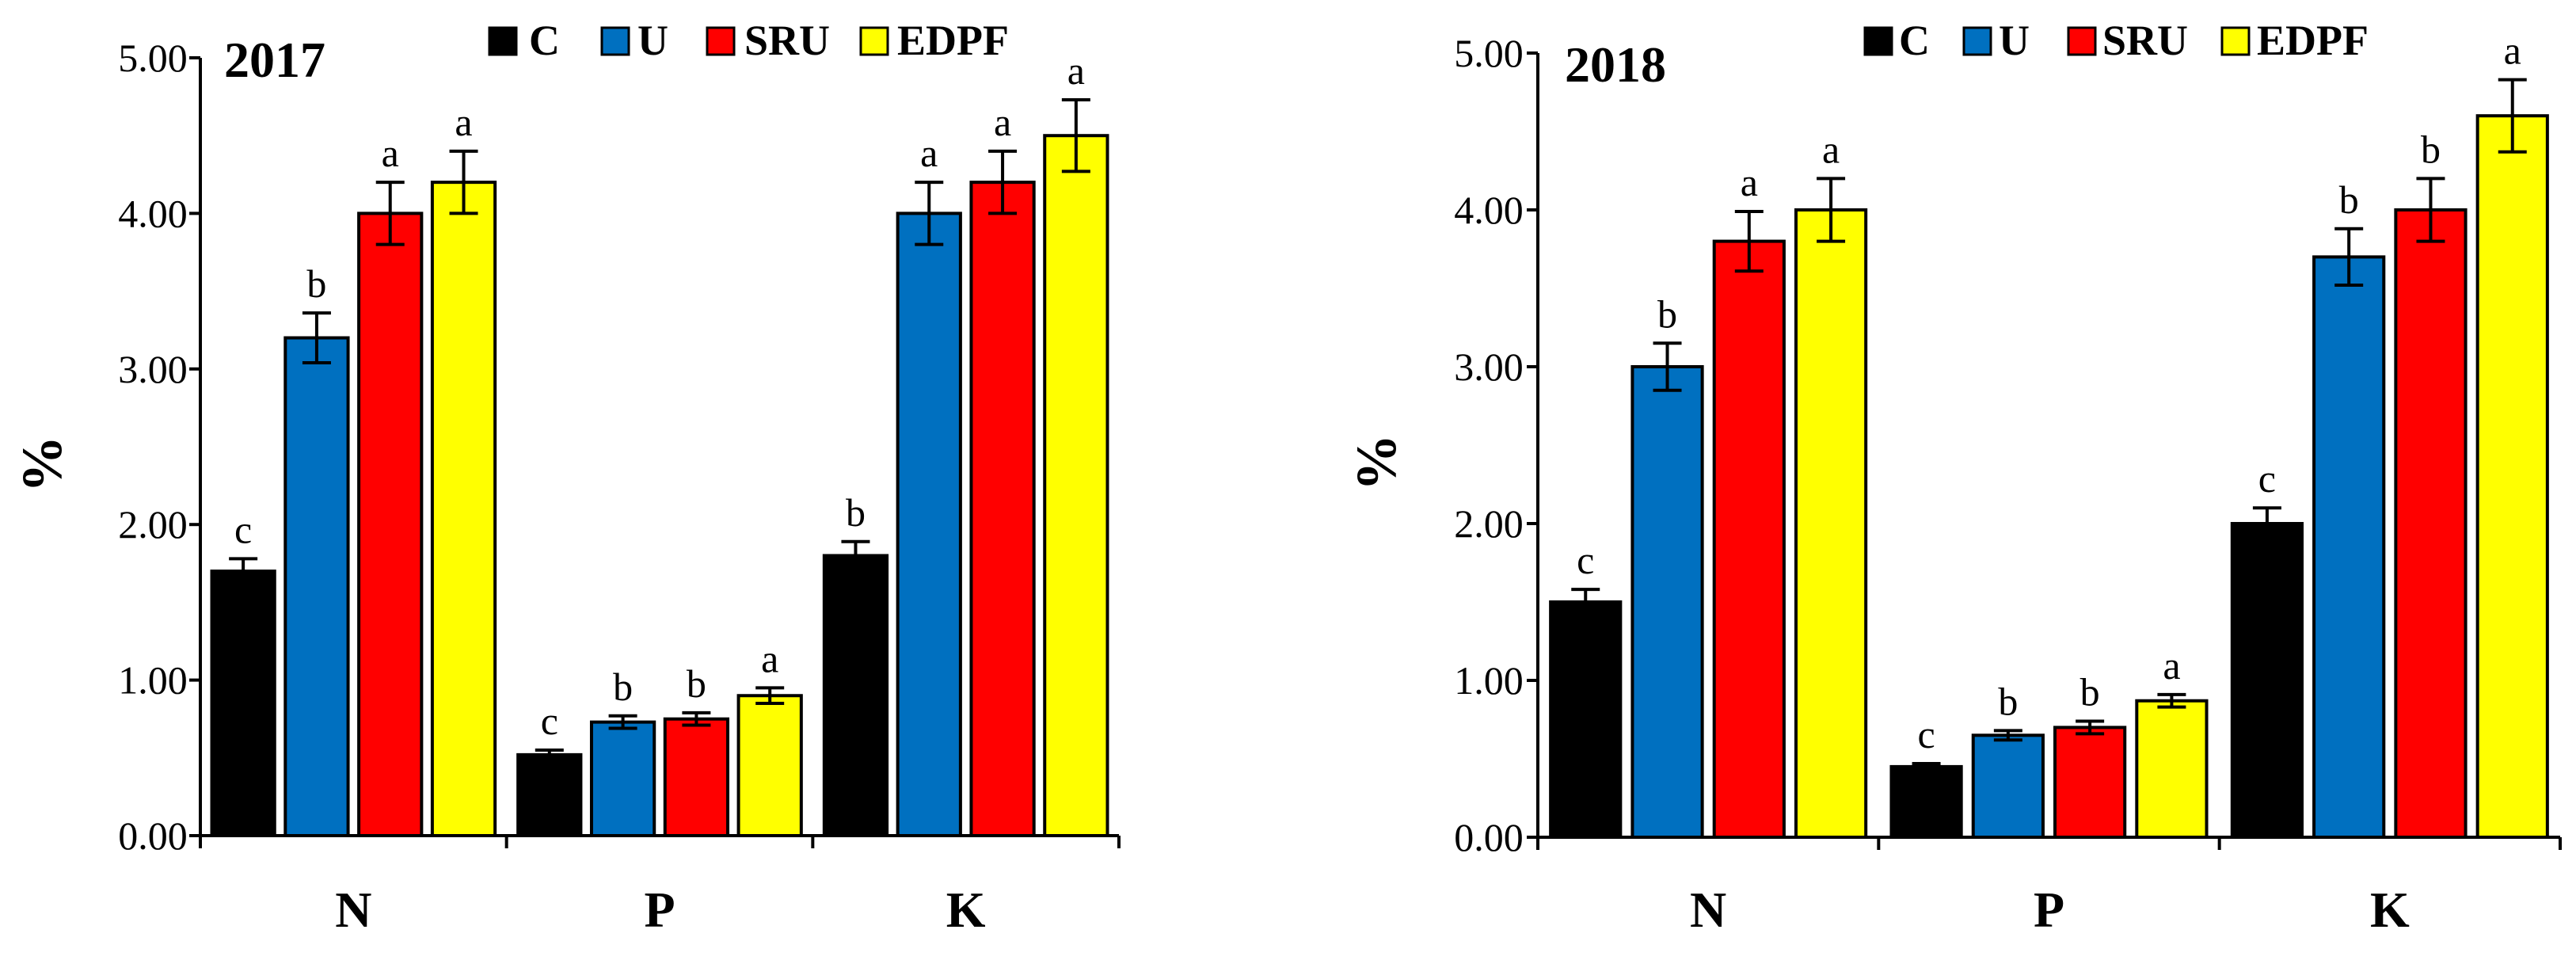 The height and width of the screenshot is (960, 2576). What do you see at coordinates (1615, 64) in the screenshot?
I see `chart-title: 2018` at bounding box center [1615, 64].